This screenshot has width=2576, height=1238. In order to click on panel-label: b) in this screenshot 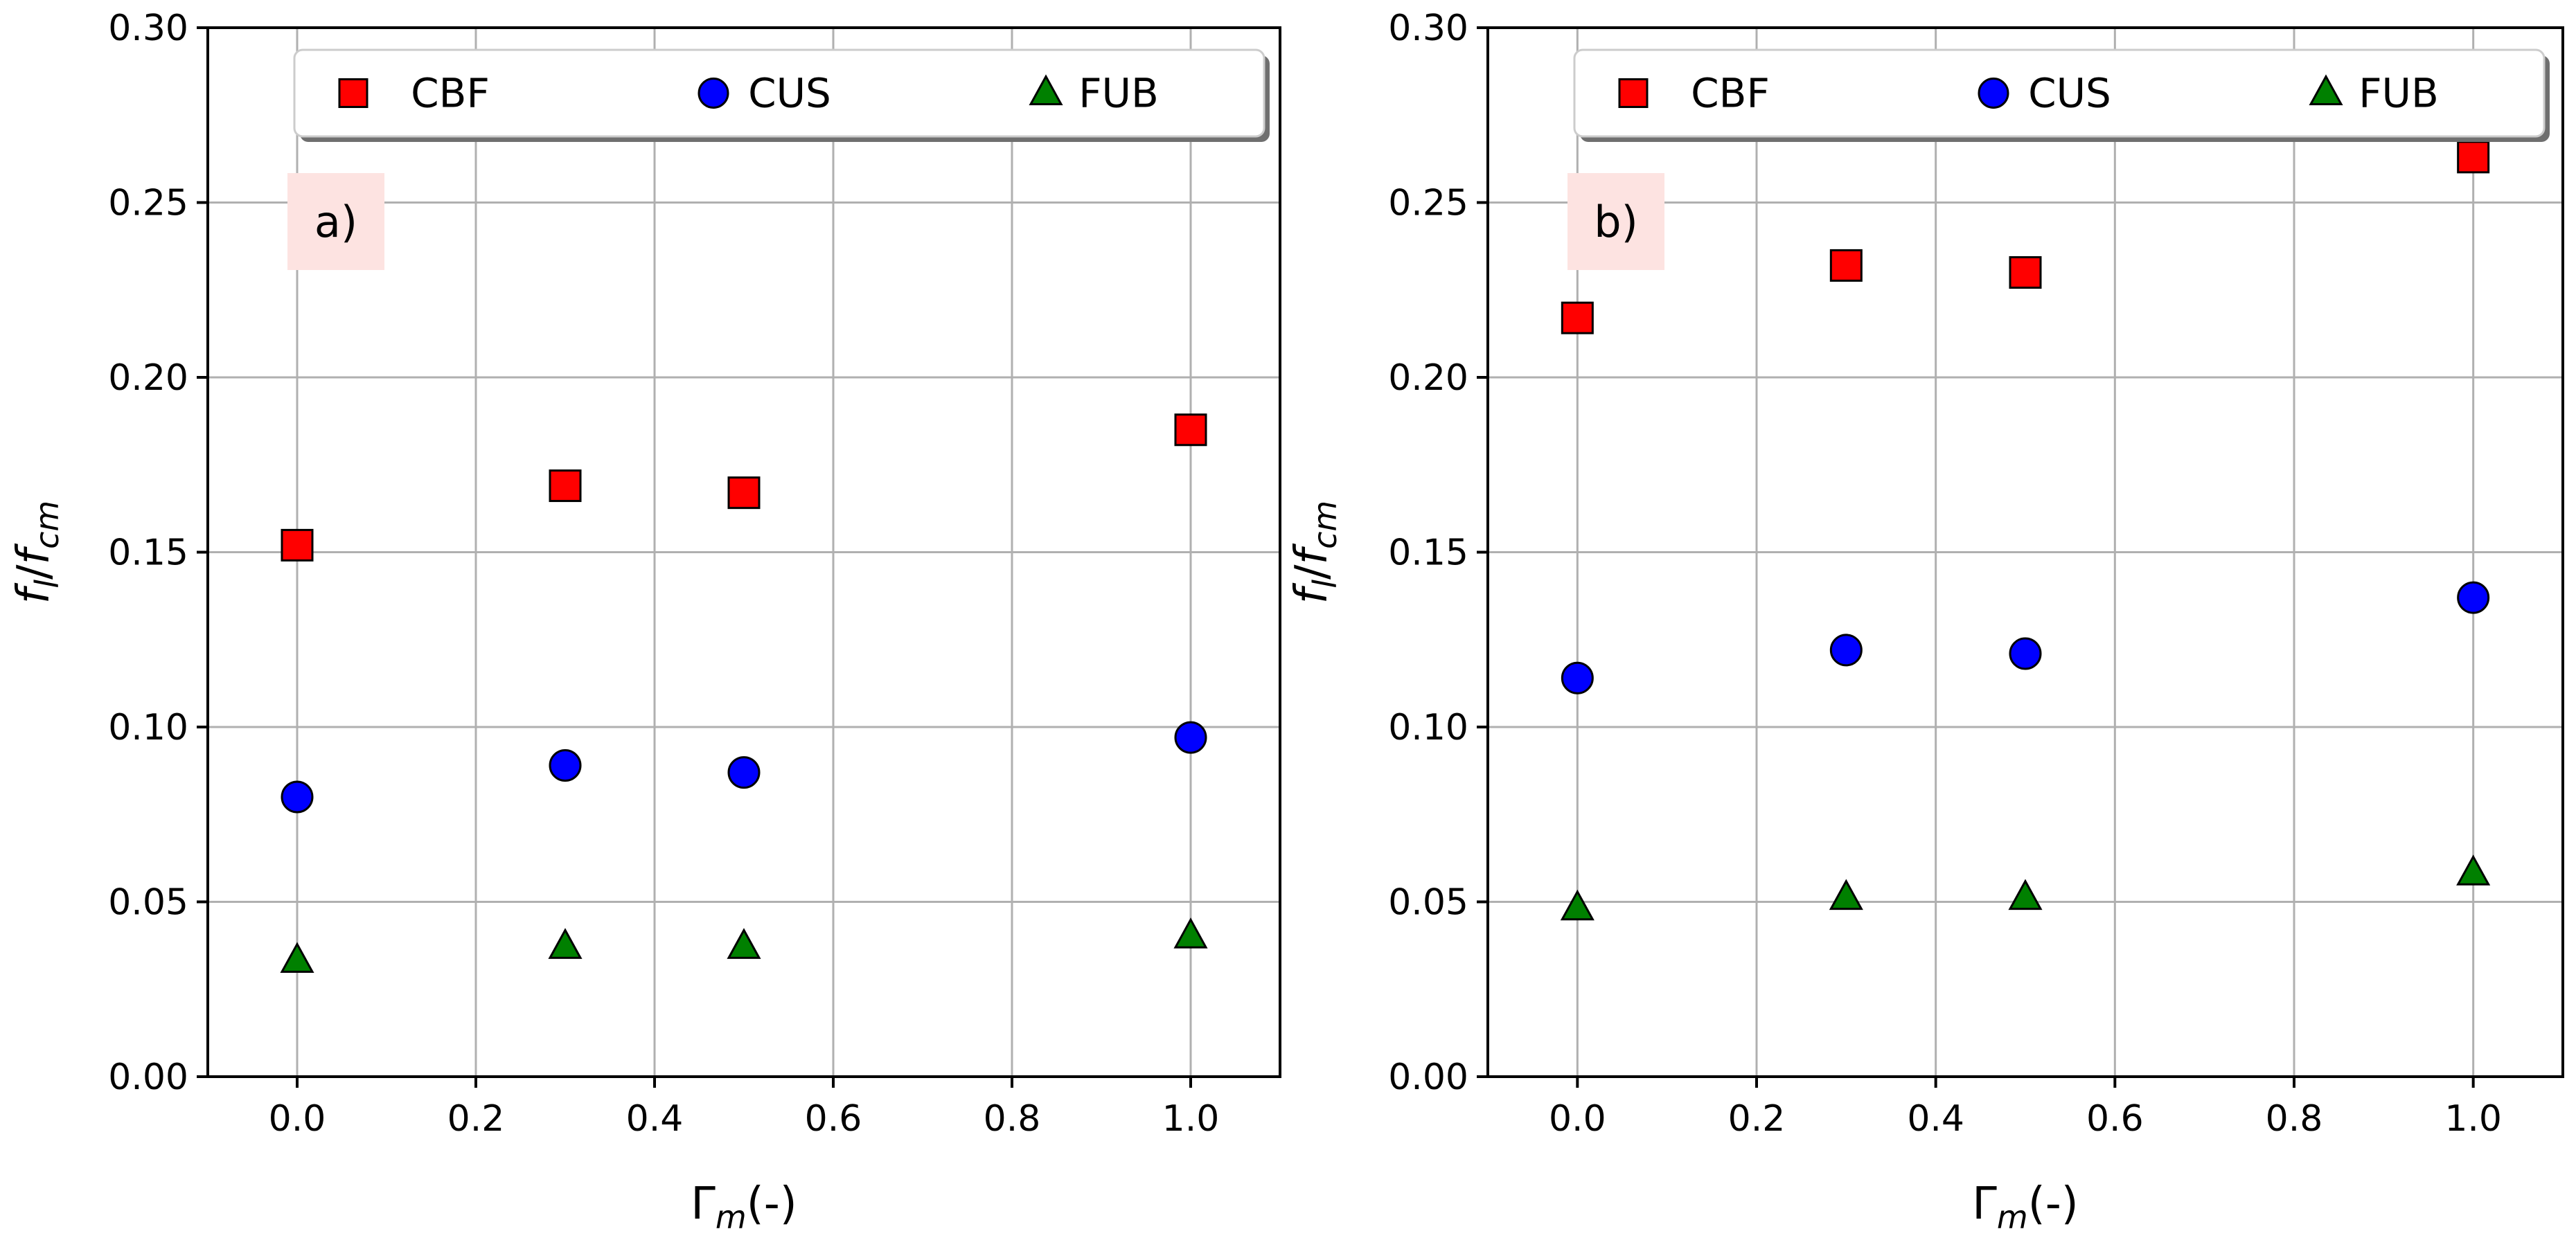, I will do `click(1616, 222)`.